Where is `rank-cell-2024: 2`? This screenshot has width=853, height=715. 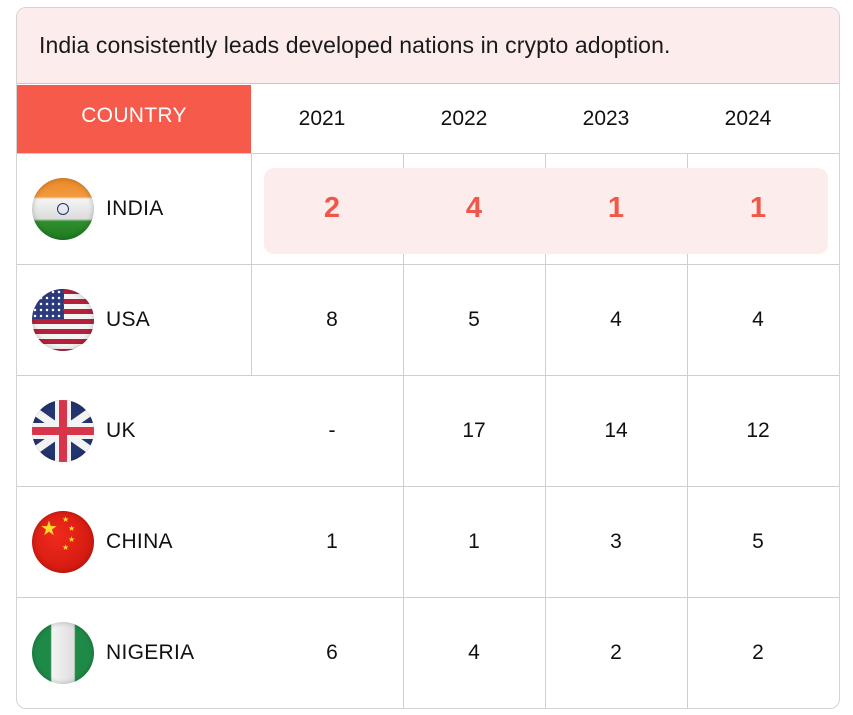
rank-cell-2024: 2 is located at coordinates (758, 652).